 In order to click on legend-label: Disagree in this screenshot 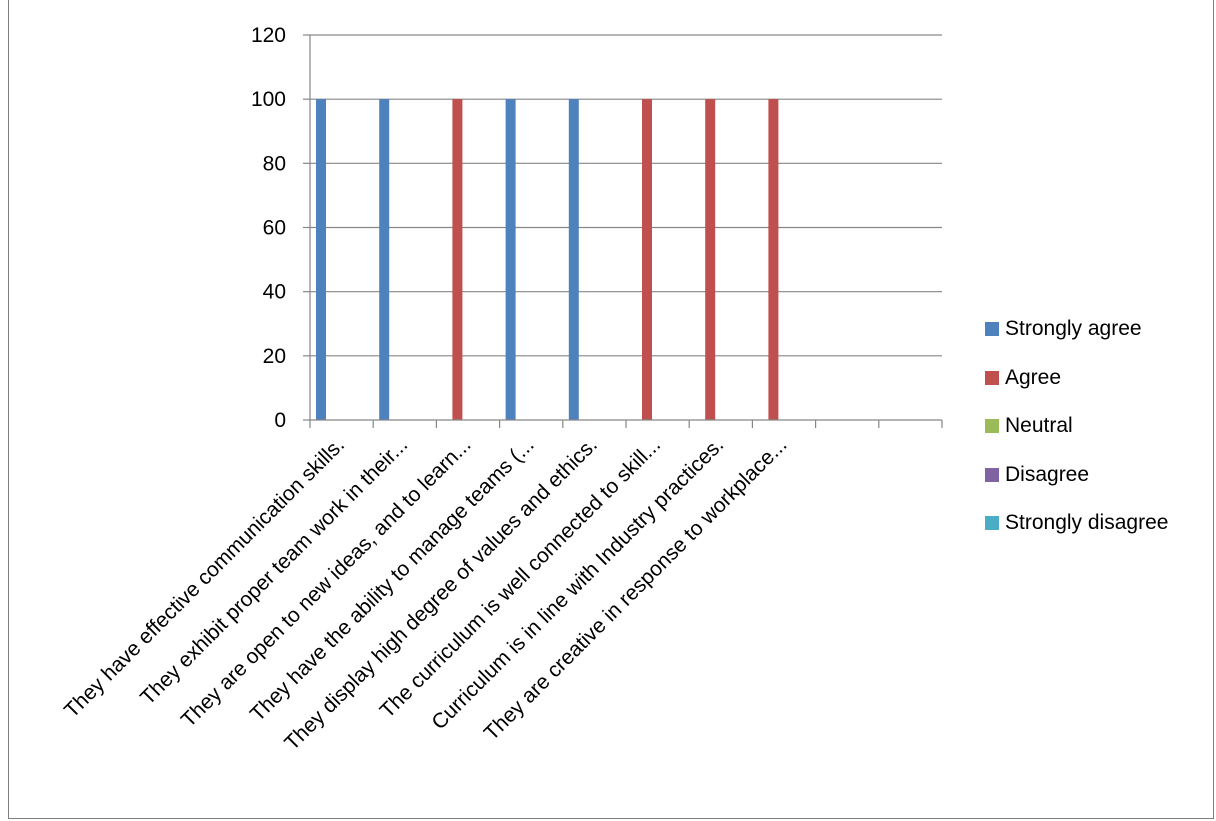, I will do `click(1047, 474)`.